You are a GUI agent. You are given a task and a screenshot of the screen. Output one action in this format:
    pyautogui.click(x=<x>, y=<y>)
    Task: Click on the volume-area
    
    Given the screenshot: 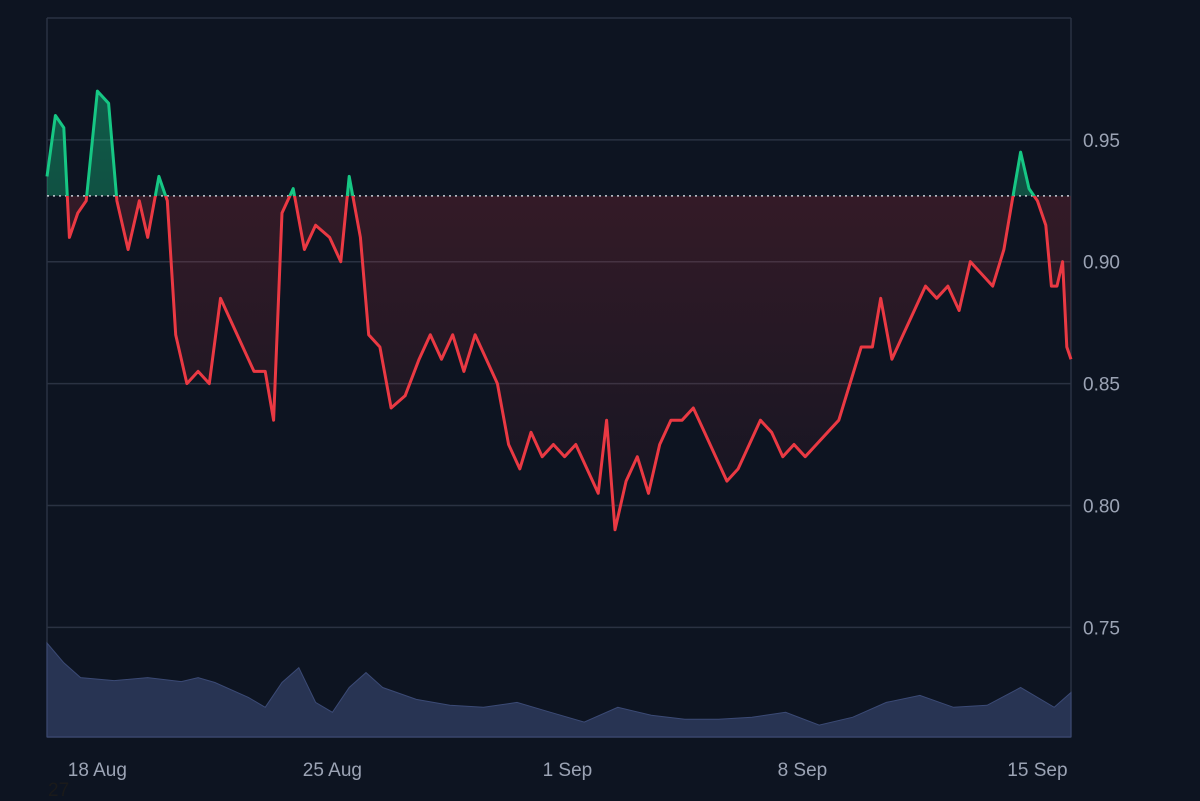 What is the action you would take?
    pyautogui.click(x=559, y=690)
    